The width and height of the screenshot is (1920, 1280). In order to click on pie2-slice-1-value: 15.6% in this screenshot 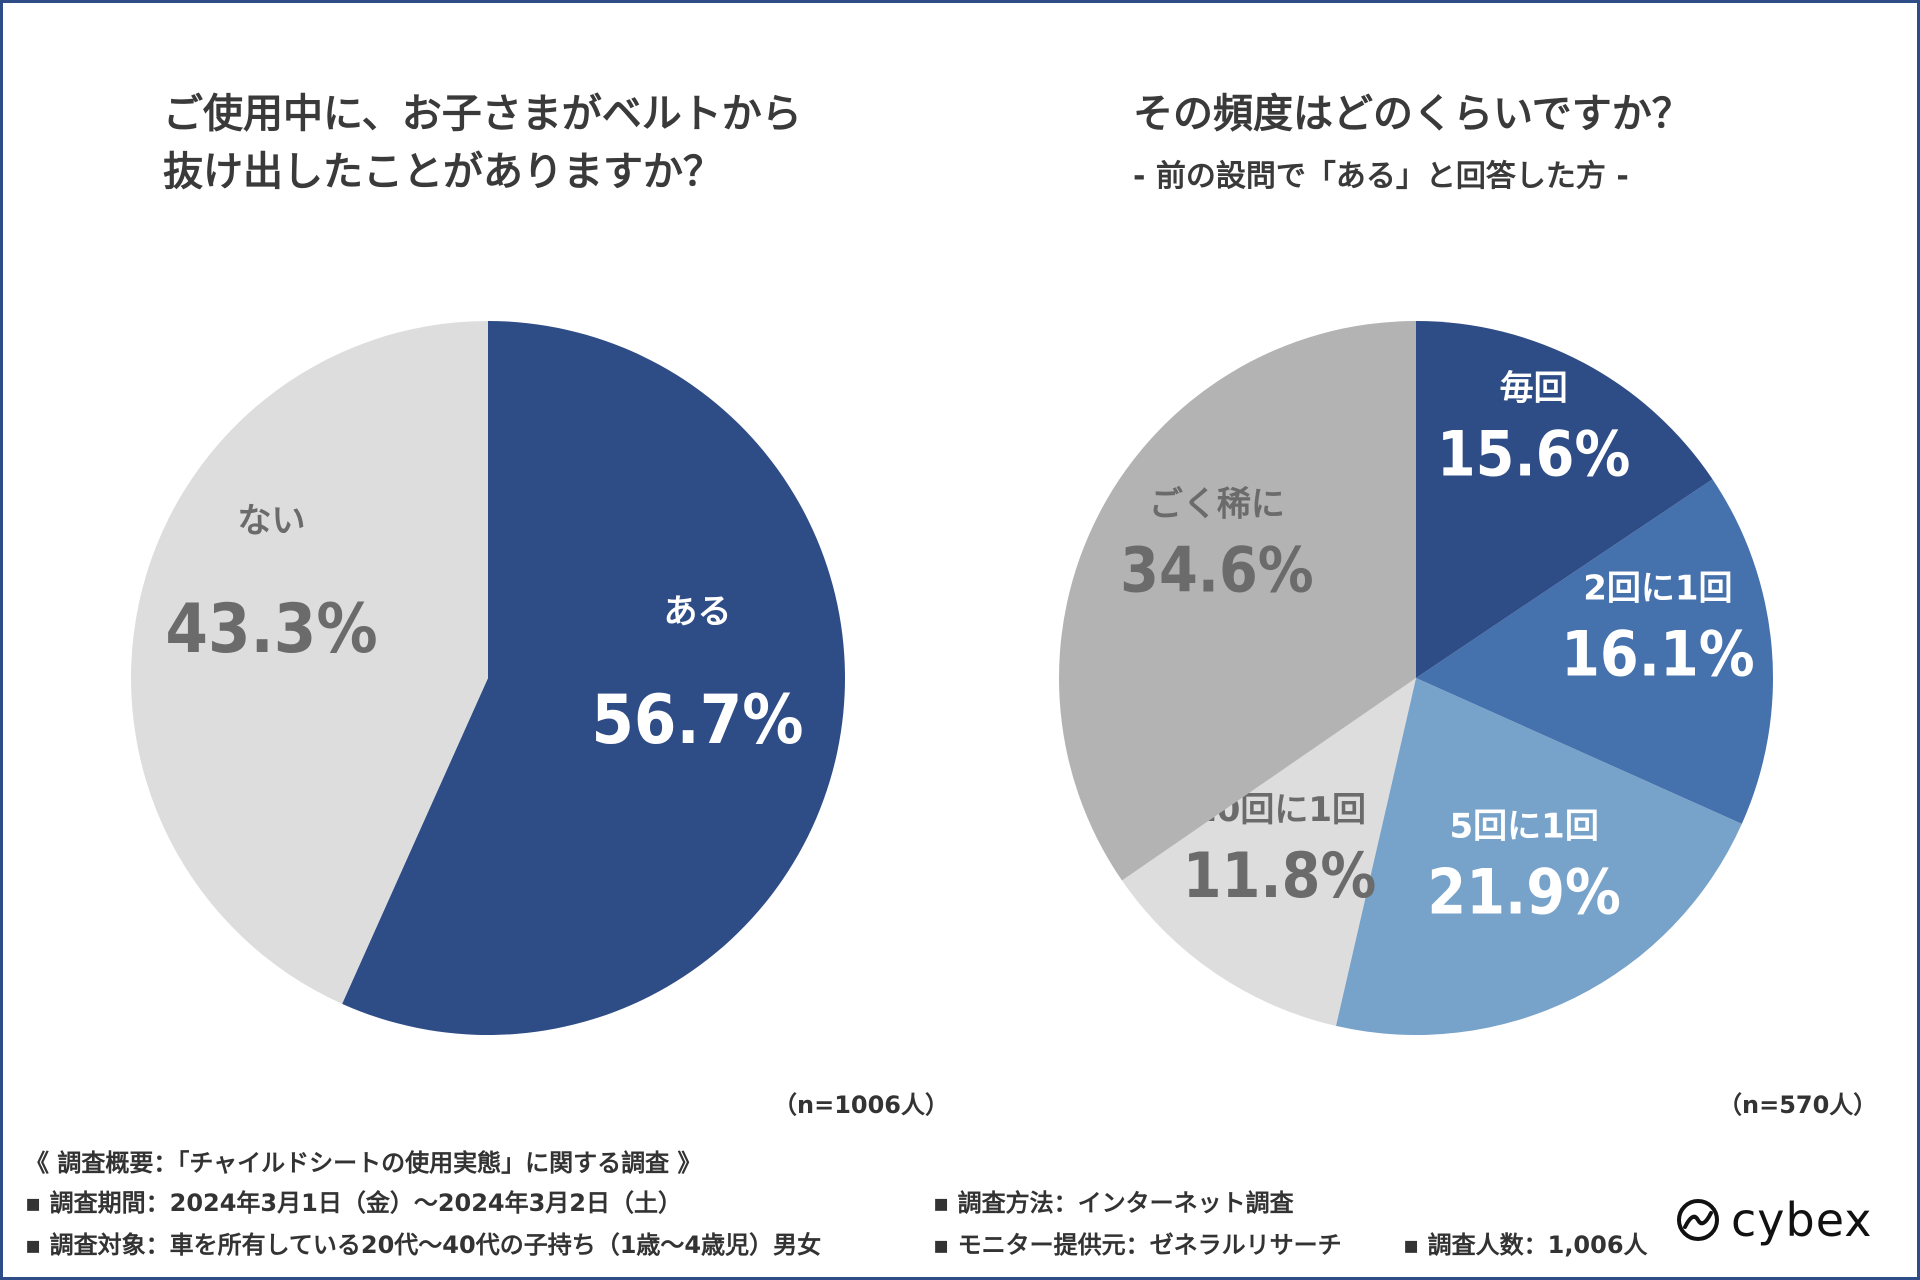, I will do `click(1534, 454)`.